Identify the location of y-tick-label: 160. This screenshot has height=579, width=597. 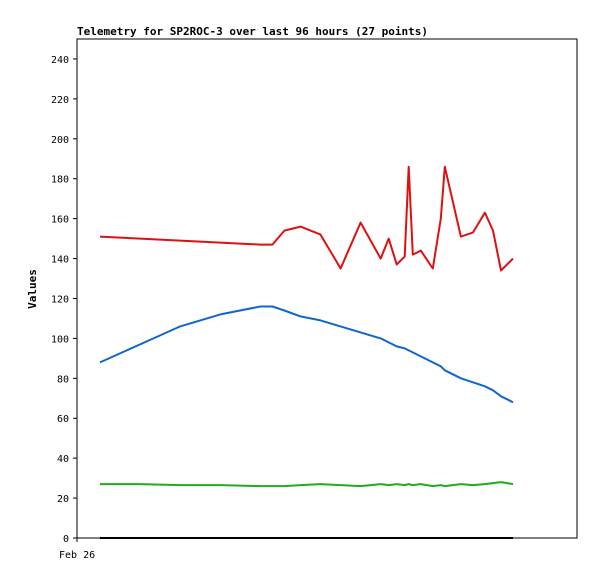
(60, 220).